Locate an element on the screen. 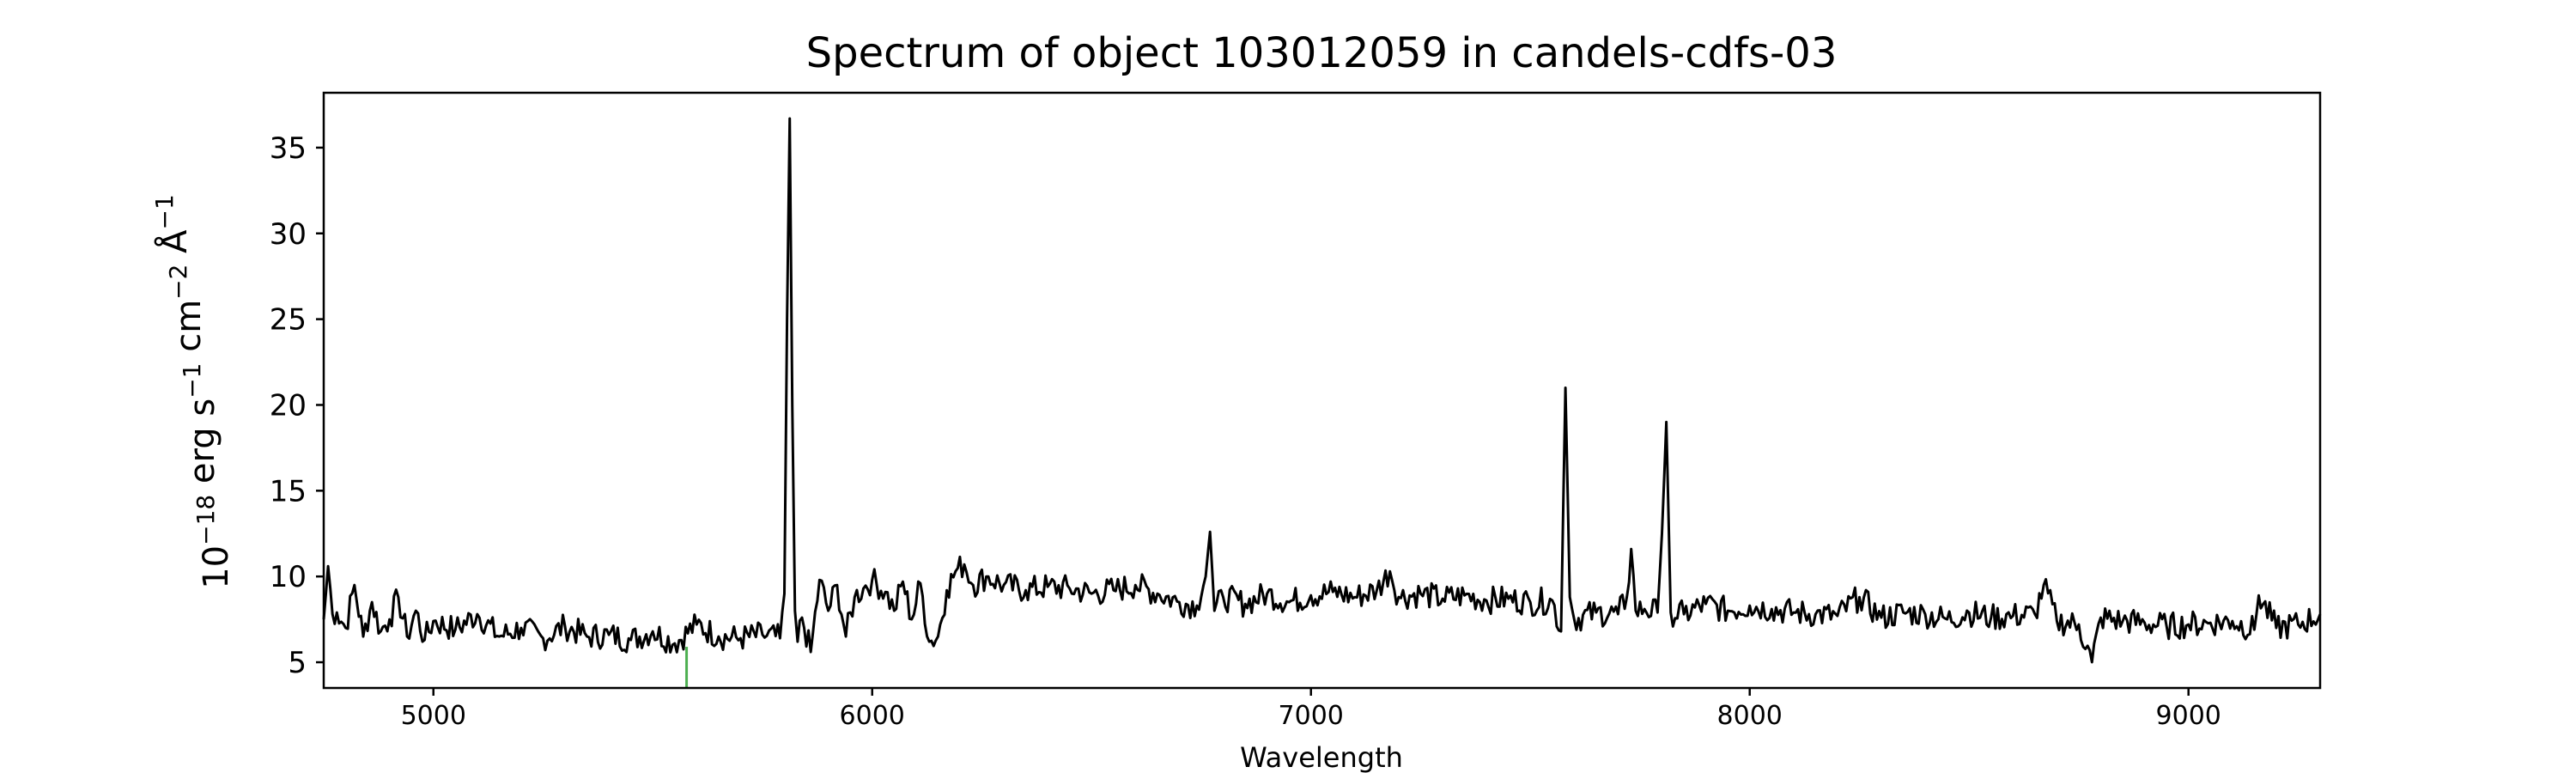 This screenshot has height=773, width=2576. y-axis-label-text: 10−18 erg s−1 cm−2 Å−1 is located at coordinates (193, 391).